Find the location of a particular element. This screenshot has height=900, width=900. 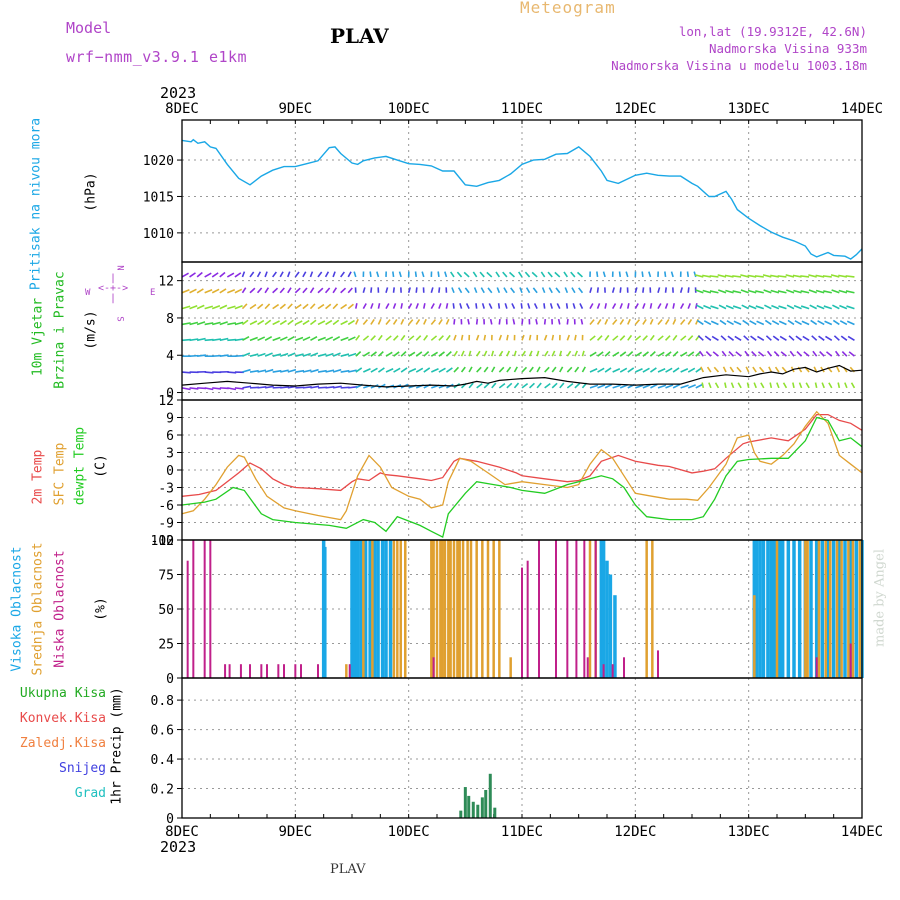

precip-bar is located at coordinates (486, 804).